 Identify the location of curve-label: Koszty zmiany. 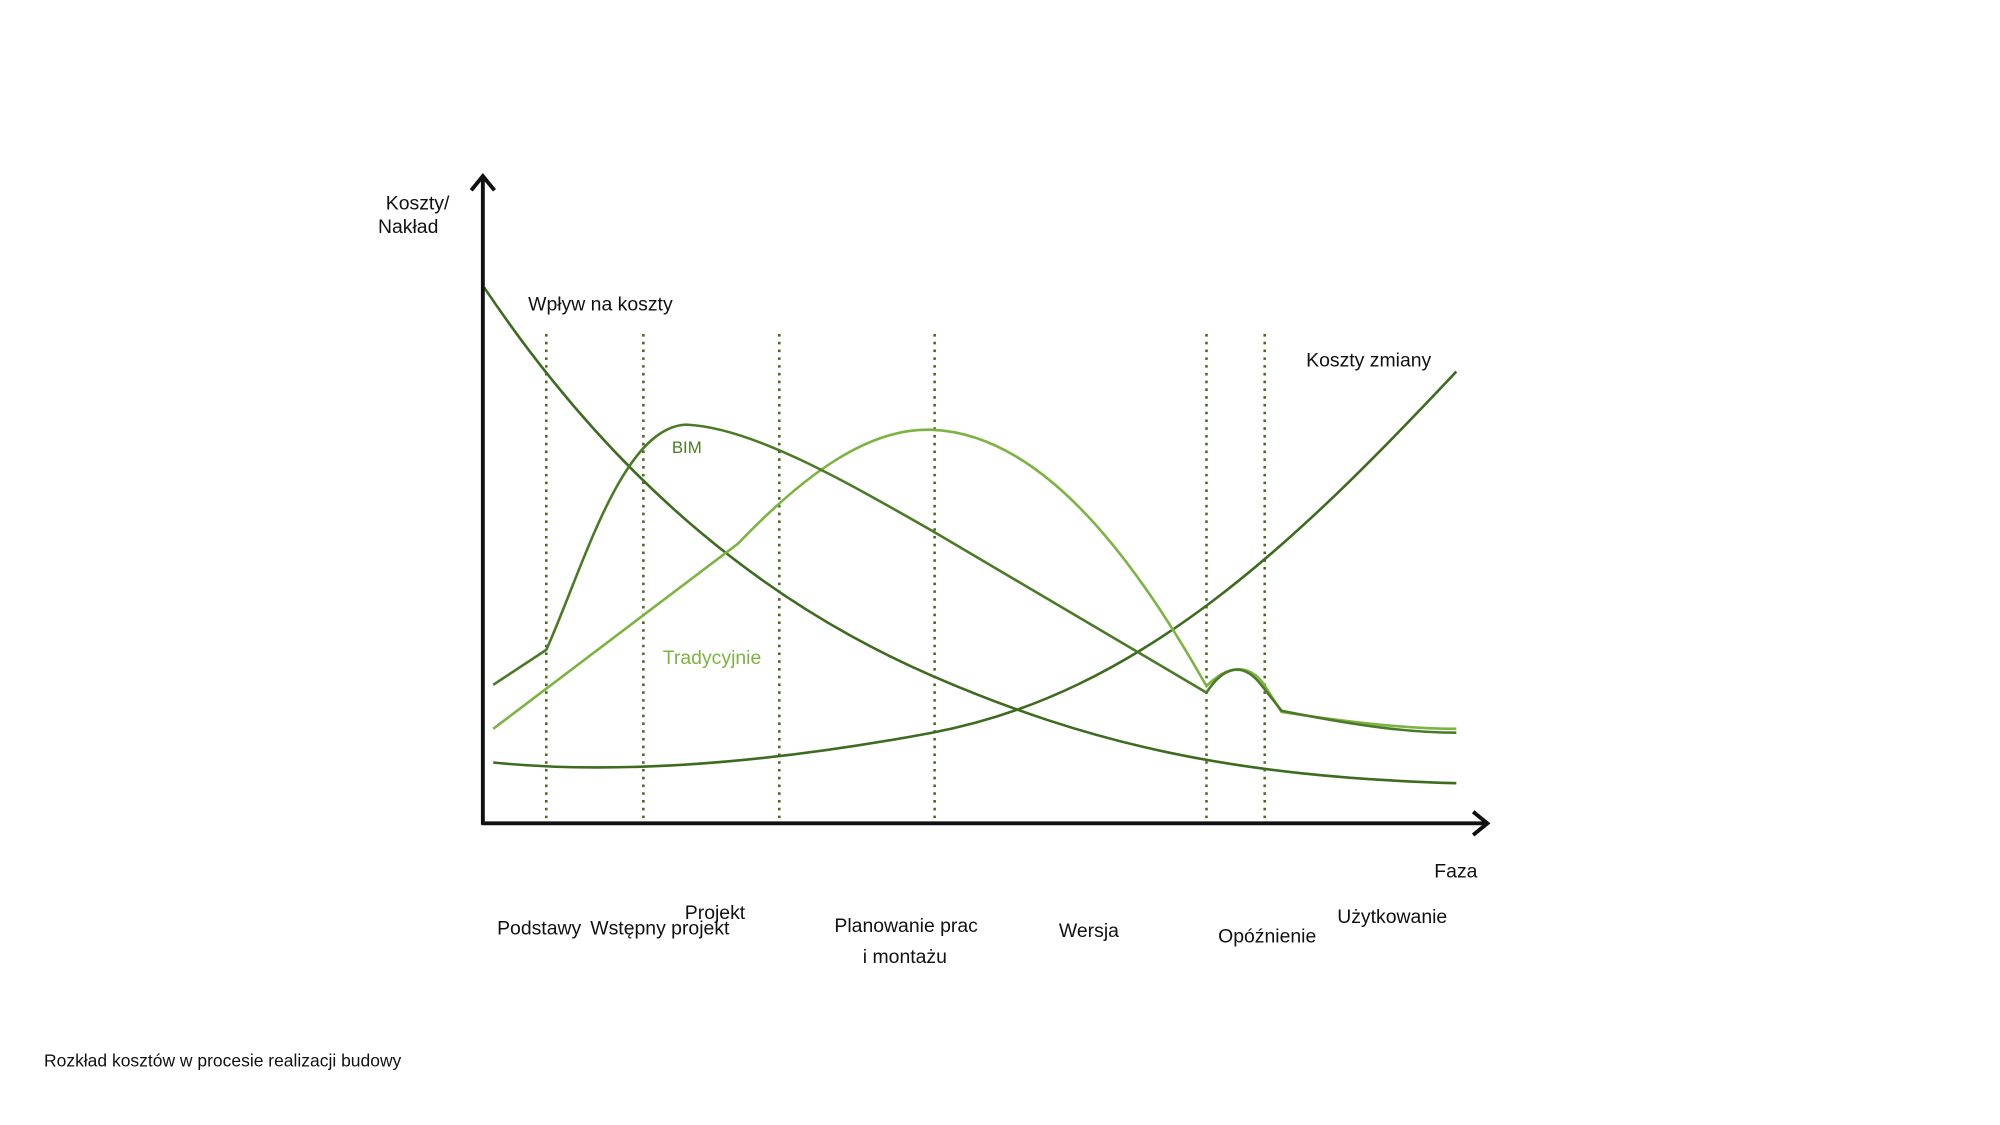
(1368, 360).